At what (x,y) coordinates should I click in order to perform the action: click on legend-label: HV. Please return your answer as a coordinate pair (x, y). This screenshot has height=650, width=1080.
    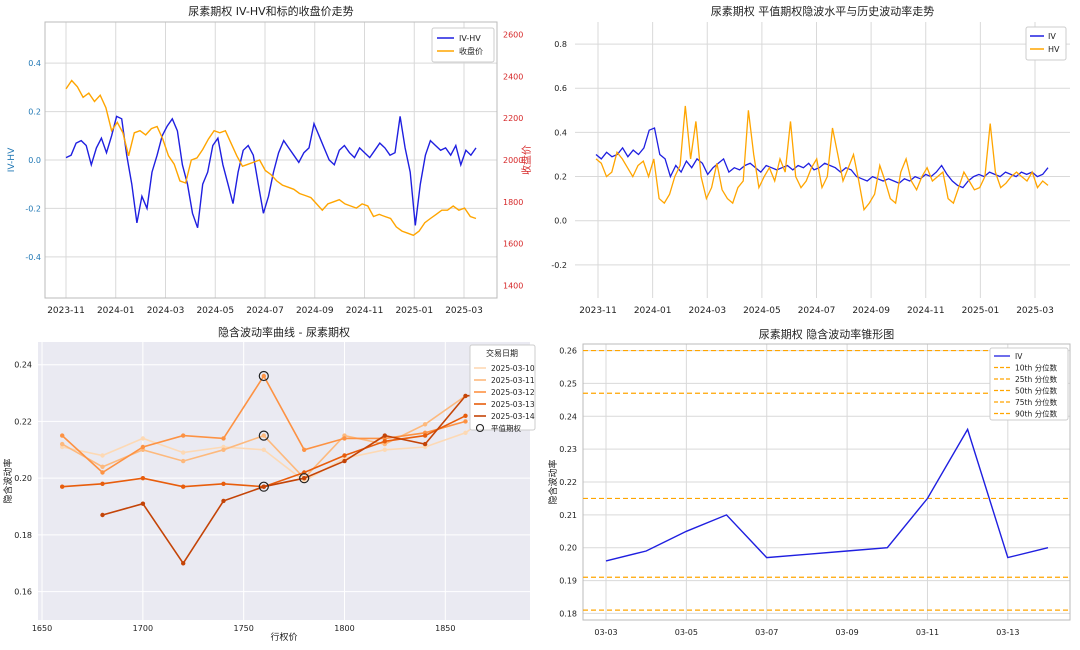
    Looking at the image, I should click on (1054, 49).